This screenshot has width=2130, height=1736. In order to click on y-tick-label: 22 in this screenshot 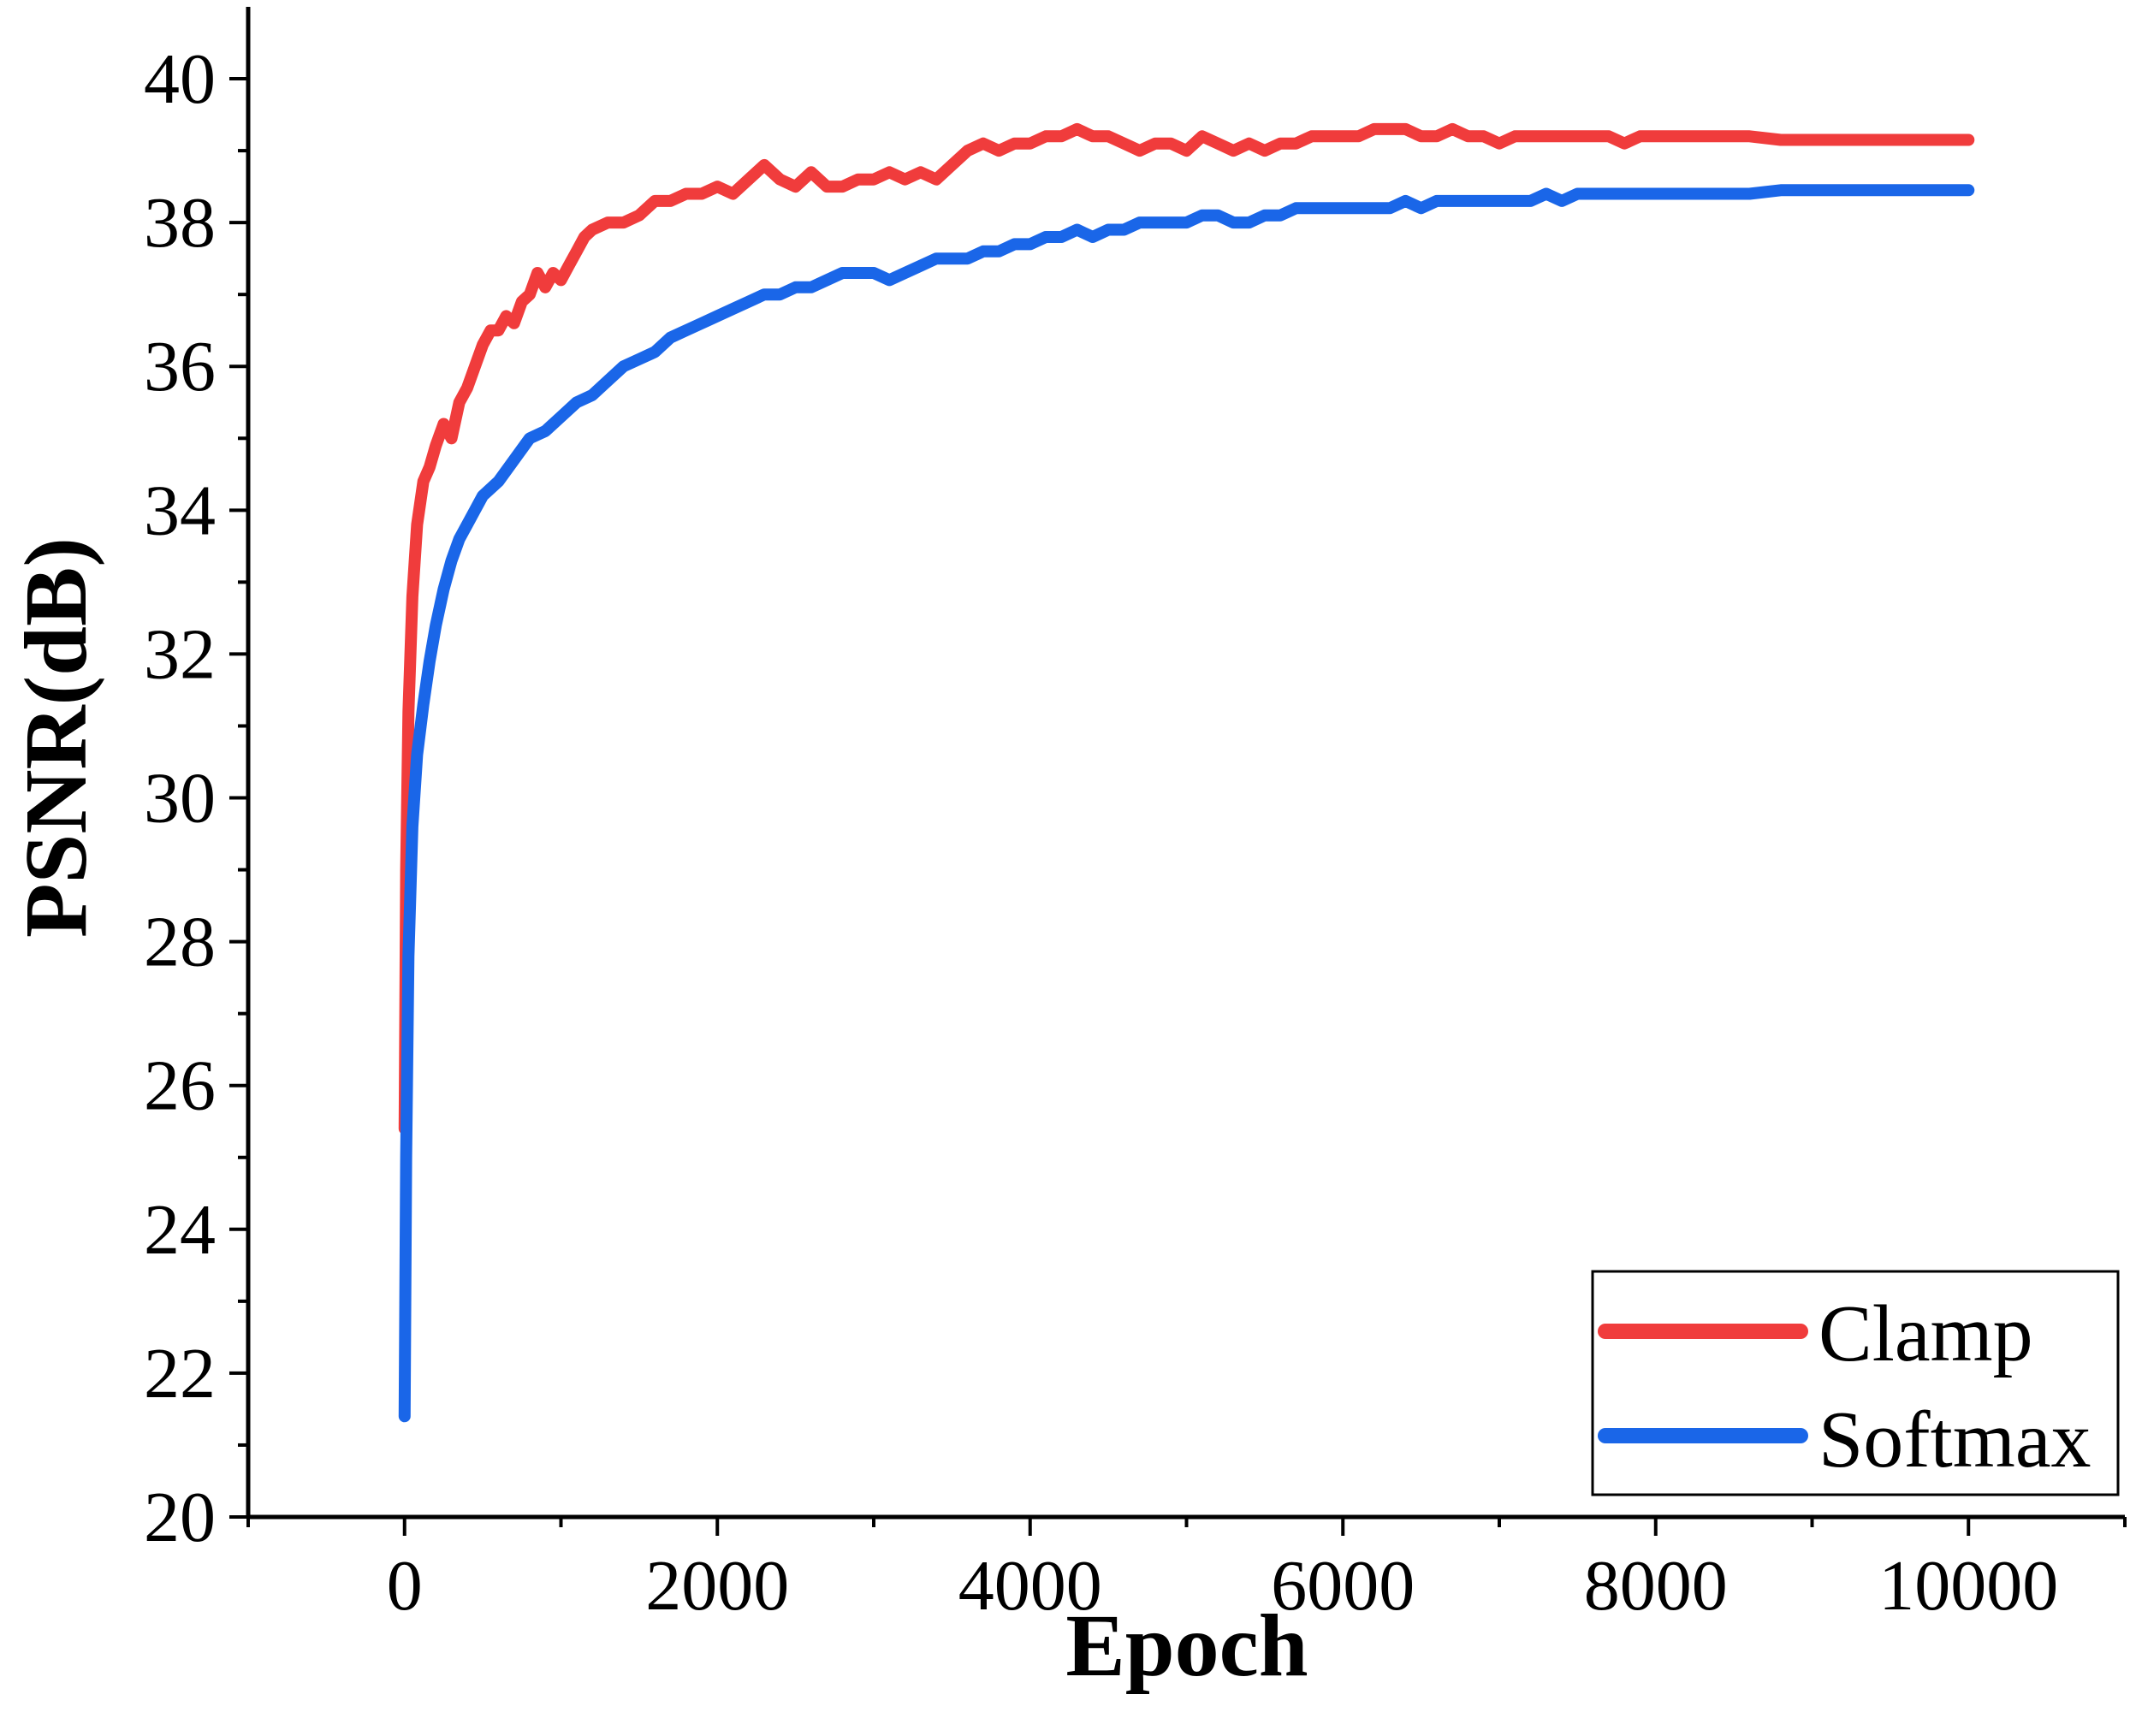, I will do `click(180, 1374)`.